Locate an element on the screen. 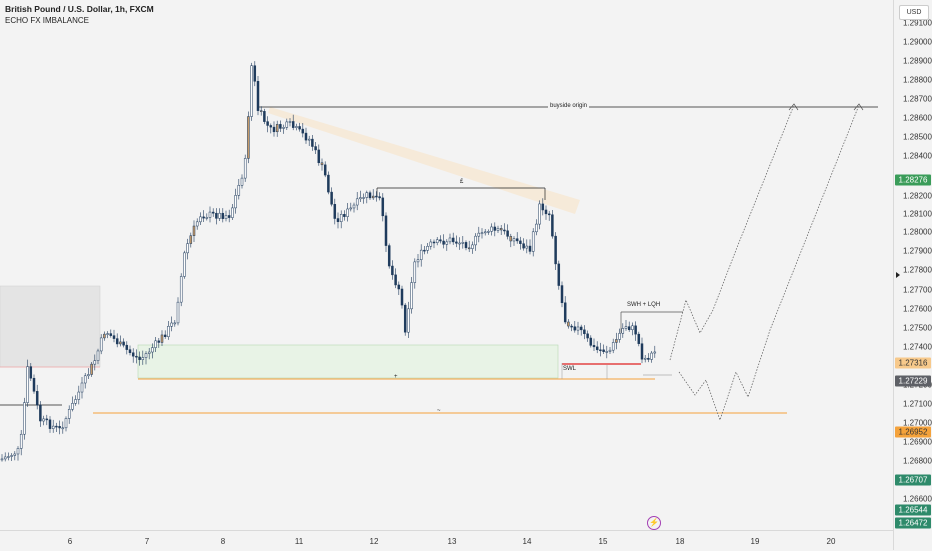 Image resolution: width=932 pixels, height=551 pixels. price-tick-label: 1.27900 is located at coordinates (917, 251).